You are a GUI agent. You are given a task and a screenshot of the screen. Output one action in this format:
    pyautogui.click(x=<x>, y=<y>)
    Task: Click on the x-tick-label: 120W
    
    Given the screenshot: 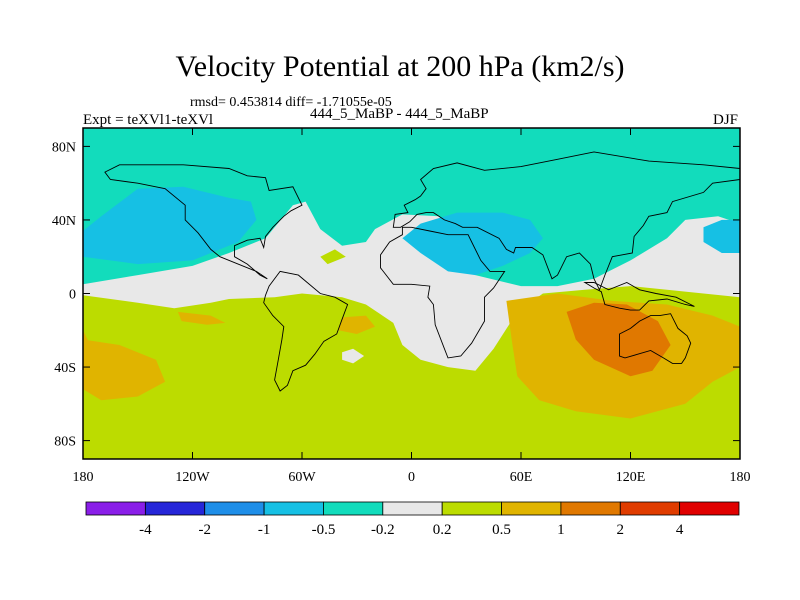 What is the action you would take?
    pyautogui.click(x=192, y=477)
    